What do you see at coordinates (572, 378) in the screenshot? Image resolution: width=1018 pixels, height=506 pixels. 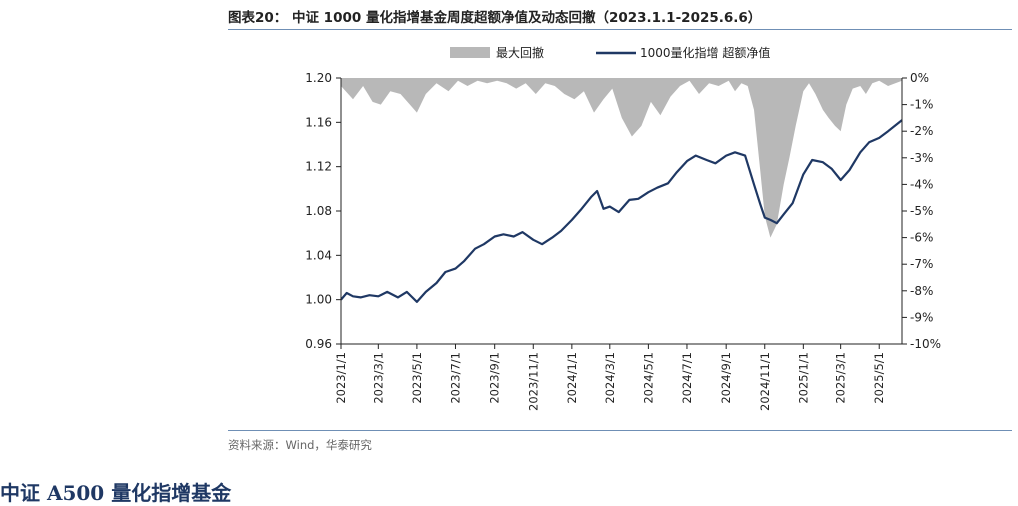 I see `x-tick-label: 2024/1/1` at bounding box center [572, 378].